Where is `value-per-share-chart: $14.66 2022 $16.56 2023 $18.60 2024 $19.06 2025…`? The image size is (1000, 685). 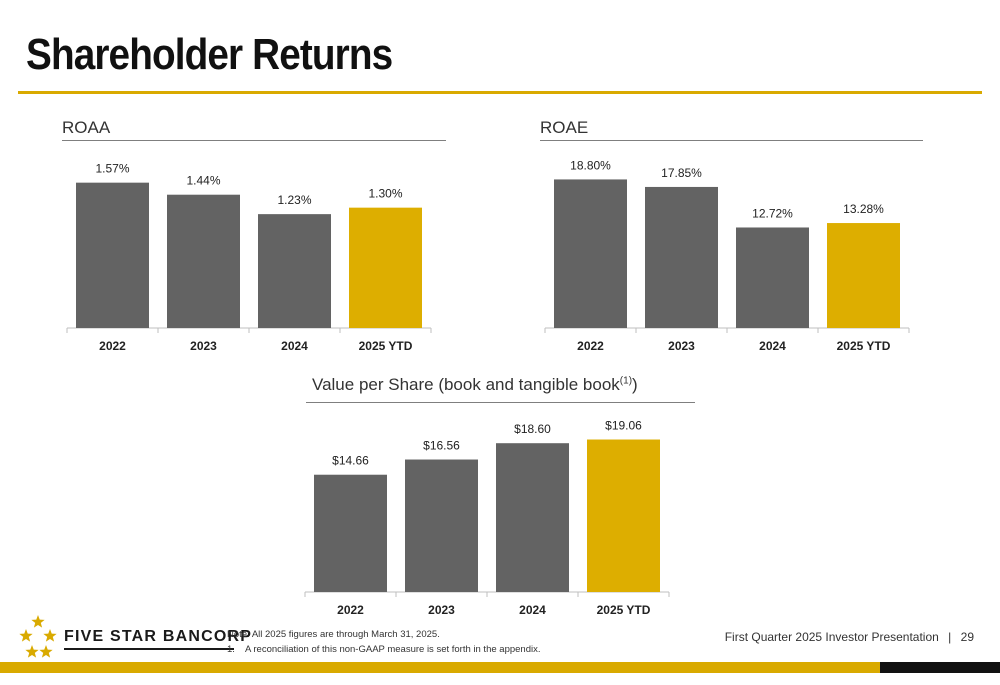 value-per-share-chart: $14.66 2022 $16.56 2023 $18.60 2024 $19.06 2025… is located at coordinates (487, 518).